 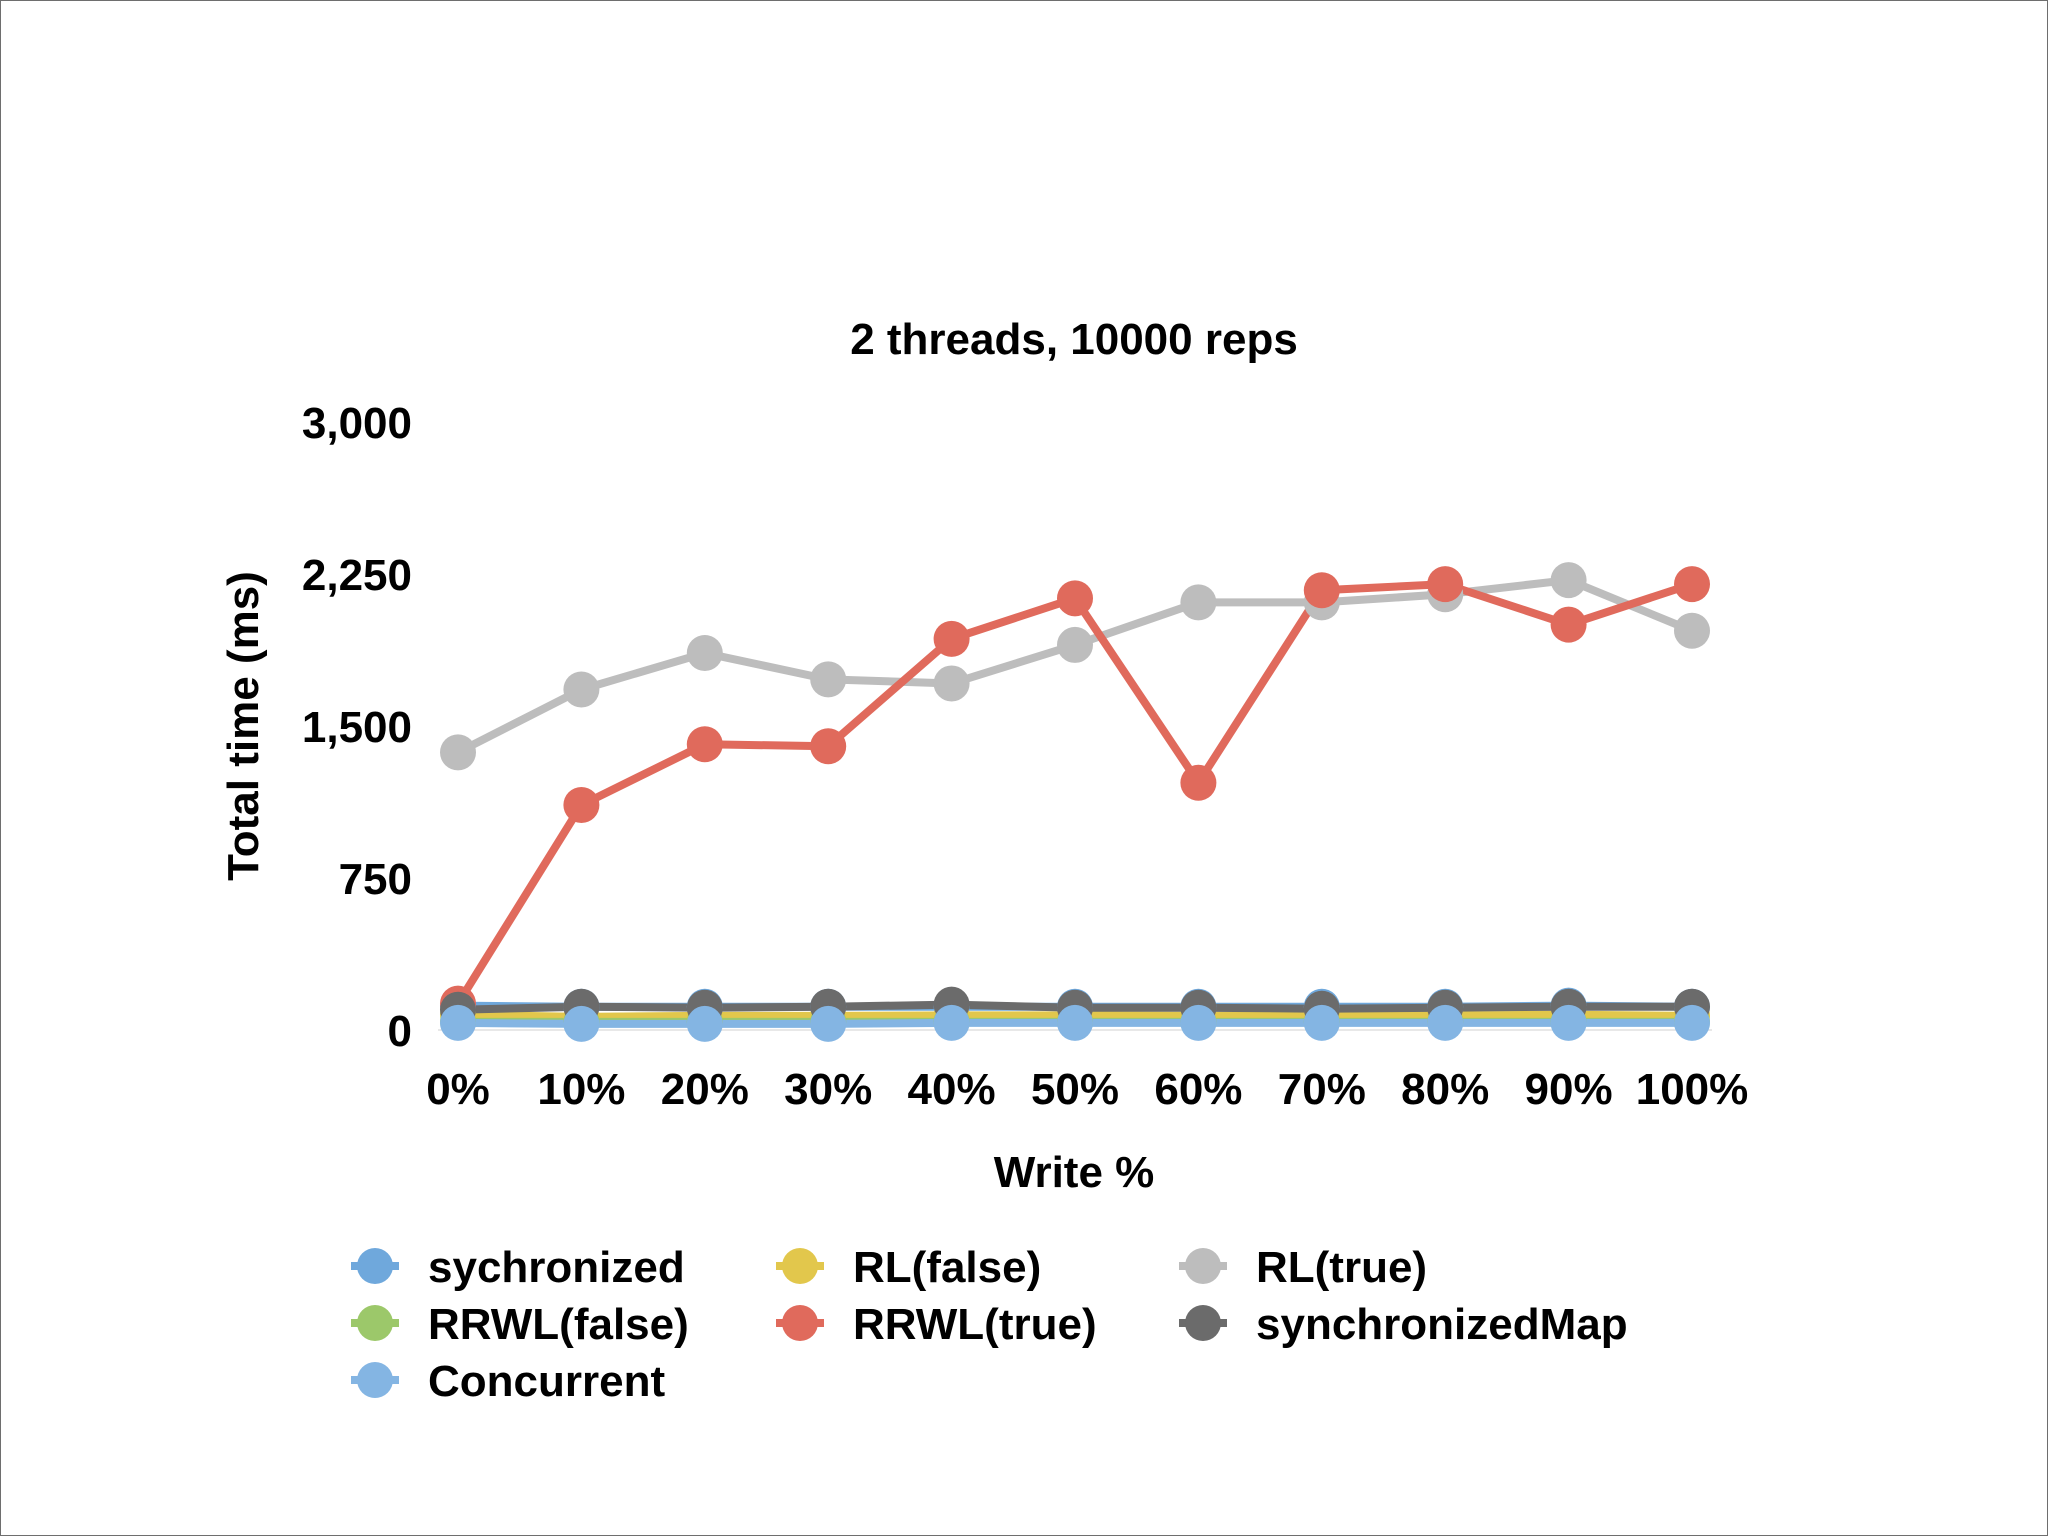 I want to click on x-tick-label: 90%, so click(x=1569, y=1089).